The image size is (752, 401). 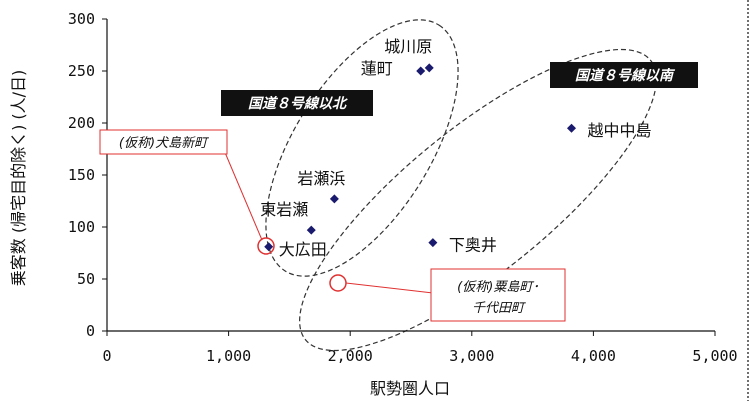 What do you see at coordinates (389, 288) in the screenshot?
I see `callout-2-leader` at bounding box center [389, 288].